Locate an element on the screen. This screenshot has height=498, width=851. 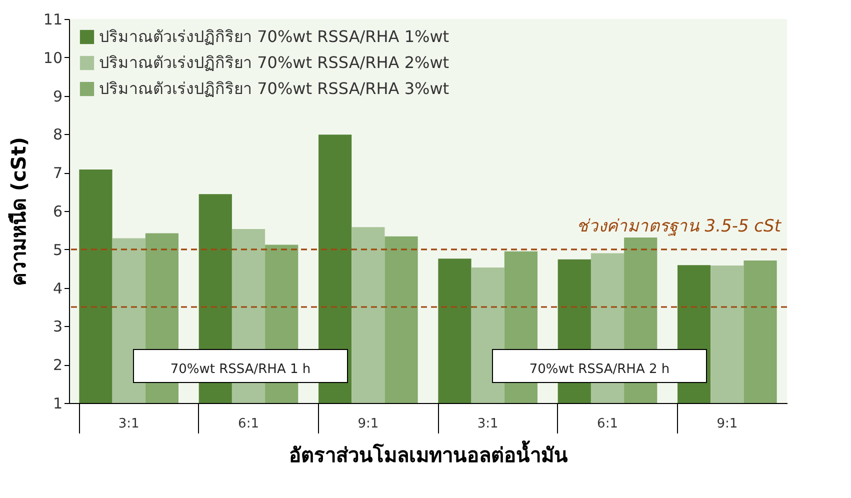
x-axis-title: อัตราส่วนโมลเมทานอลต่อน้ำมัน is located at coordinates (428, 453).